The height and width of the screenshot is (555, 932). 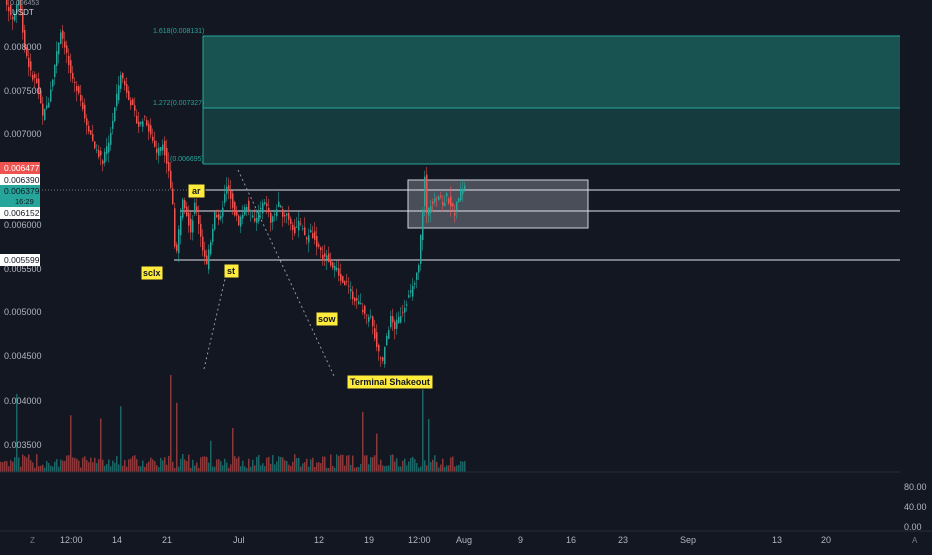 I want to click on symbol-header: 0.006453 USDT, so click(x=24, y=8).